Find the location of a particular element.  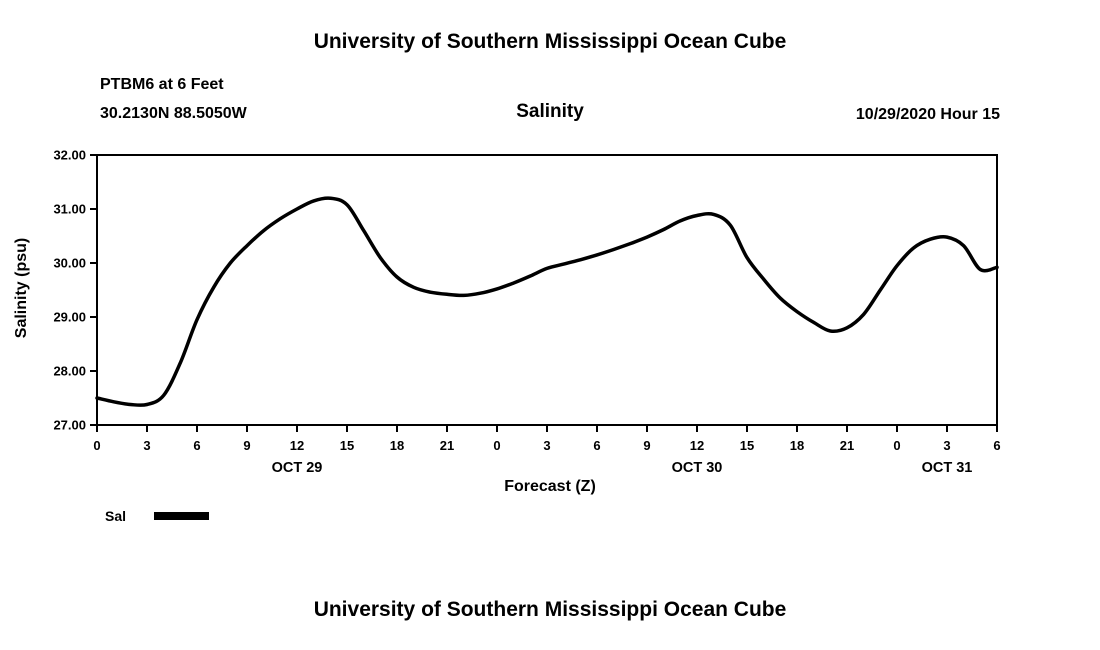

x-date-label: OCT 30 is located at coordinates (697, 468).